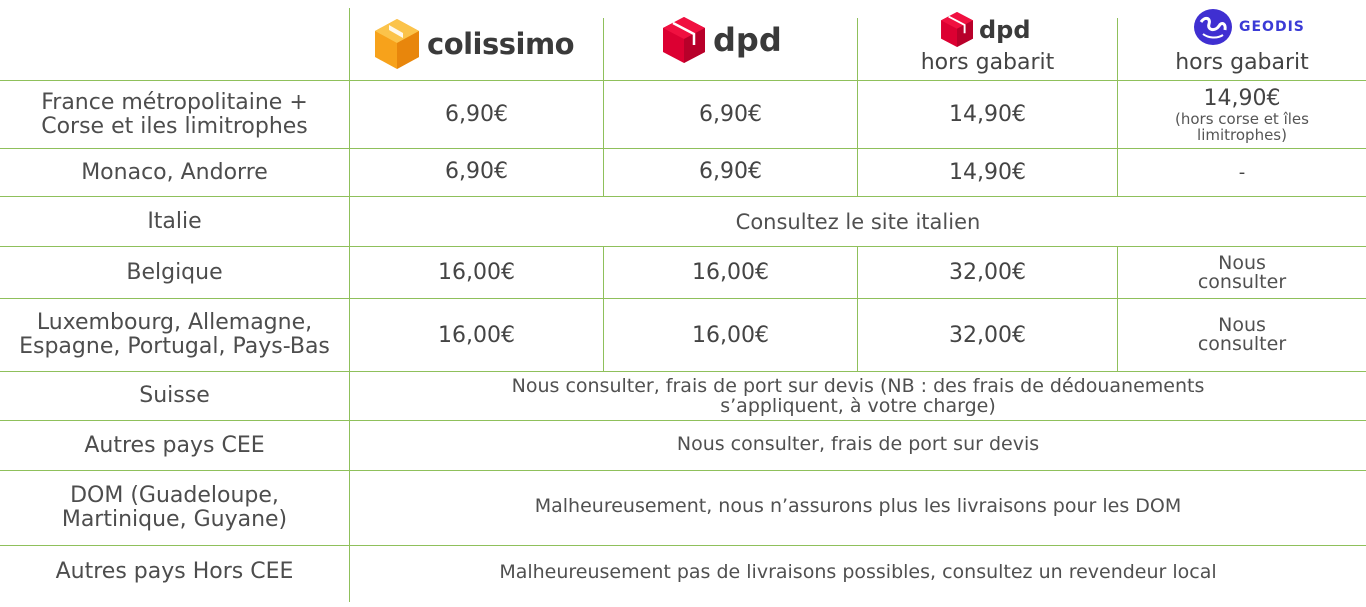 The width and height of the screenshot is (1366, 607). I want to click on dpd-logo: dpd, so click(722, 40).